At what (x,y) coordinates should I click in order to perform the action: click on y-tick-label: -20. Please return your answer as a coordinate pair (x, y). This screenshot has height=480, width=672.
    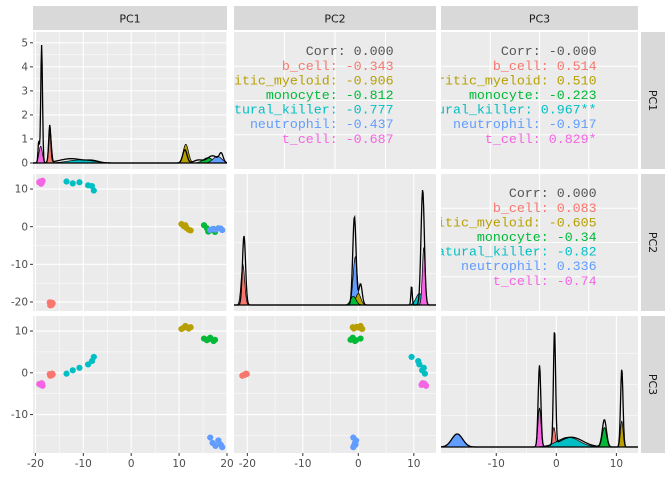
    Looking at the image, I should click on (19, 303).